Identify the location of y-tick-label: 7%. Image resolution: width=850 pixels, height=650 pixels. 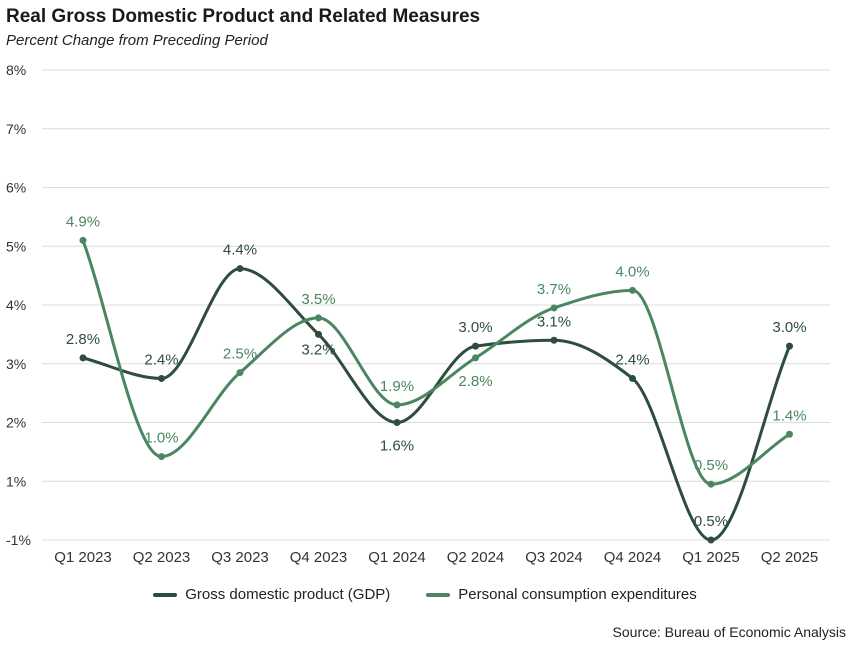
(16, 129).